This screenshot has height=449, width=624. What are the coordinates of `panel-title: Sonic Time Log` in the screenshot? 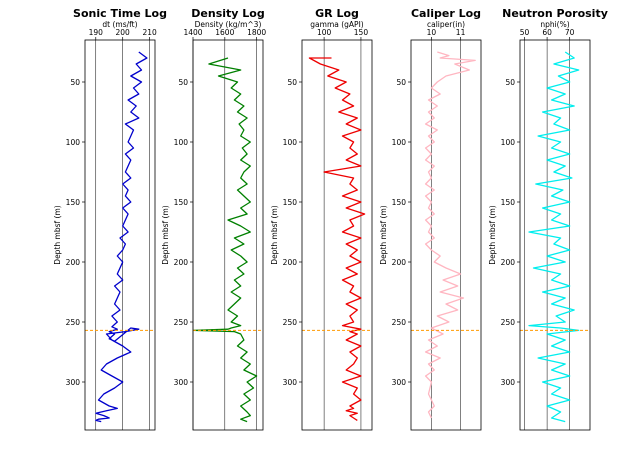 It's located at (120, 13).